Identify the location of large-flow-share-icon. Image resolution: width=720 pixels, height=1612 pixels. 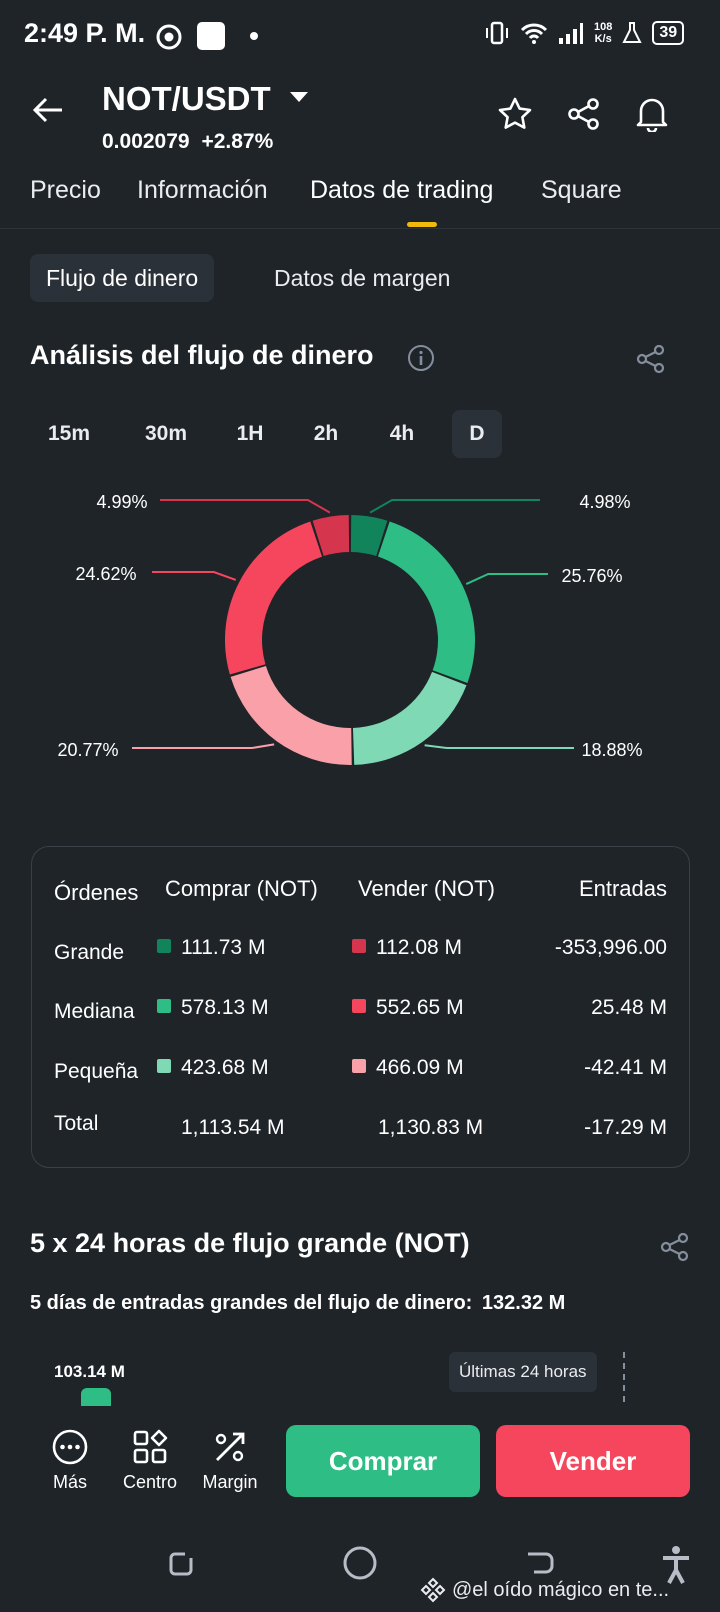
(675, 1249).